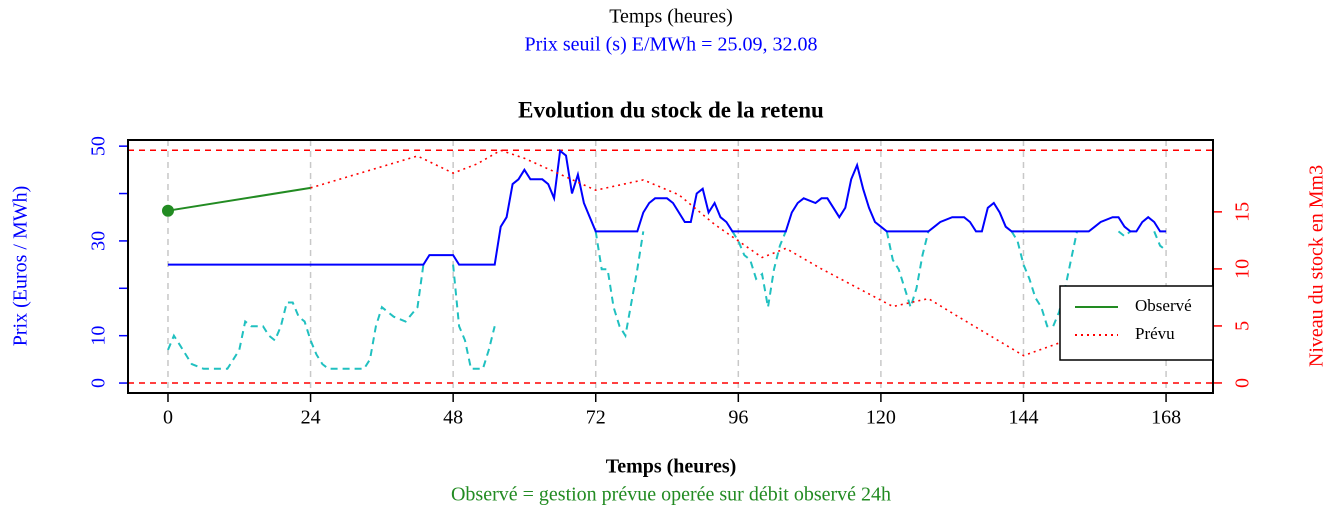 The image size is (1336, 515). I want to click on y-axis-label: Prix (Euros / MWh), so click(21, 266).